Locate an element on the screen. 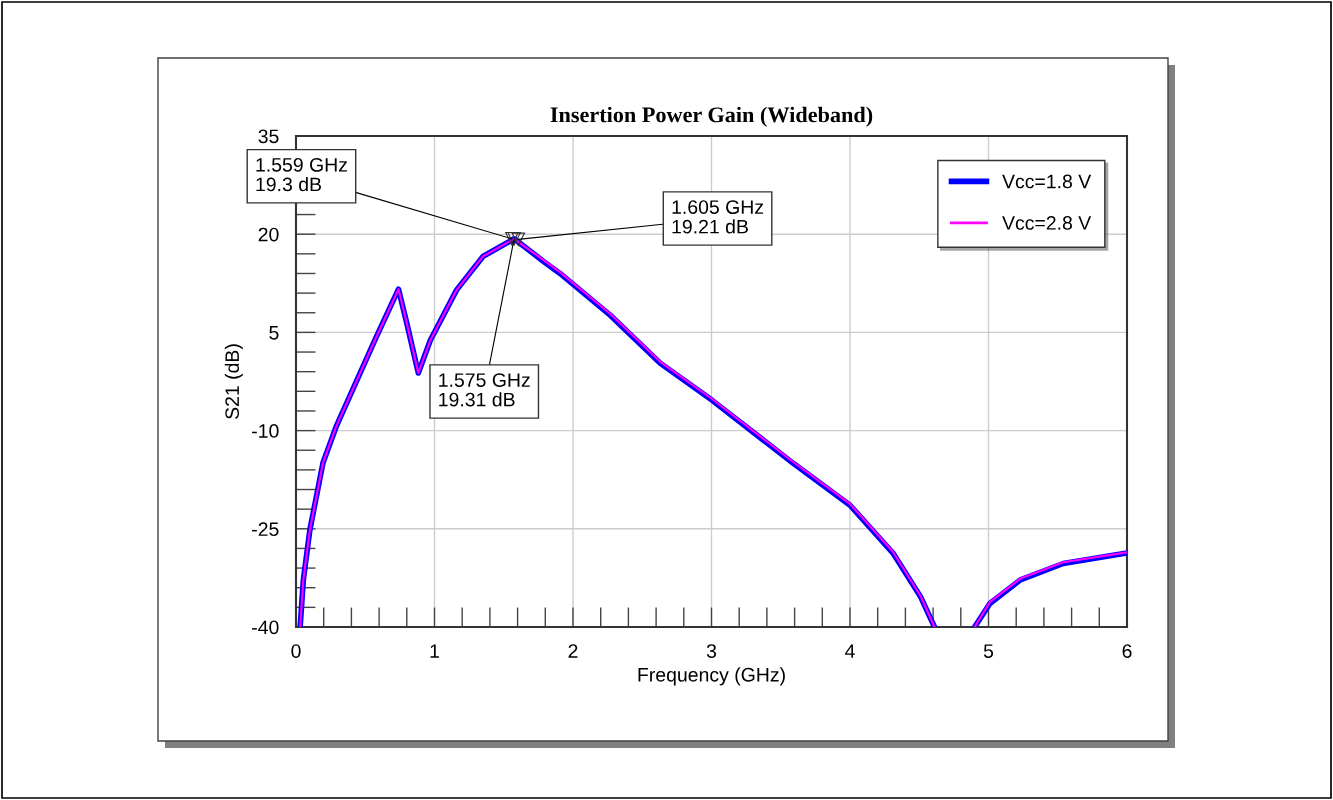  annotation: 1.605 GHz 19.21 dB is located at coordinates (718, 217).